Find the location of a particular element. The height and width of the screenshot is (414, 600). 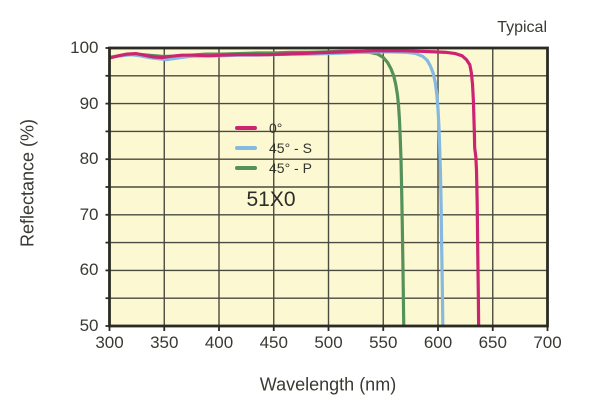

x-tick-label: 500 is located at coordinates (328, 342).